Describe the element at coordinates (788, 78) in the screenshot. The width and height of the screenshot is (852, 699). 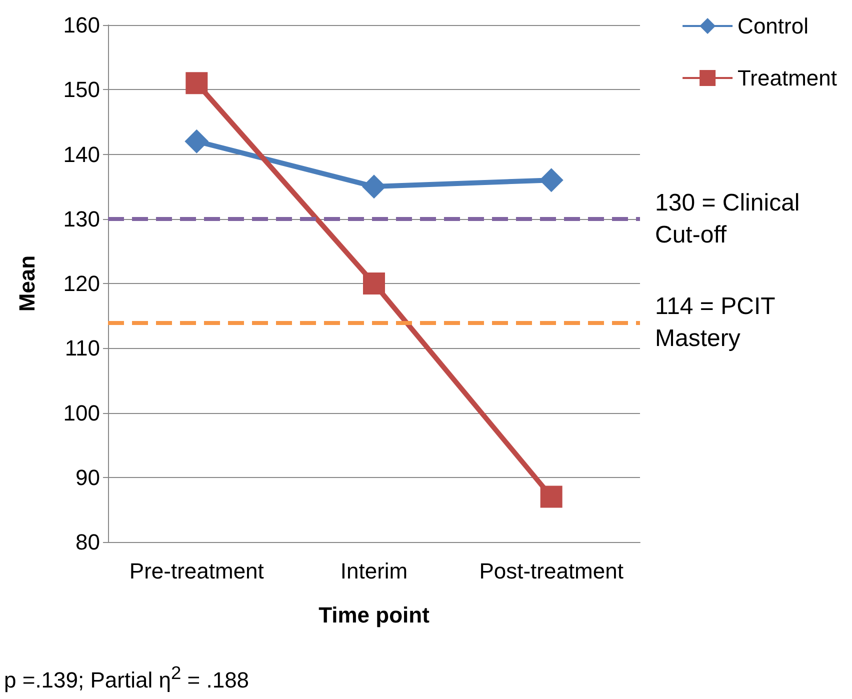
I see `legend-label: Treatment` at that location.